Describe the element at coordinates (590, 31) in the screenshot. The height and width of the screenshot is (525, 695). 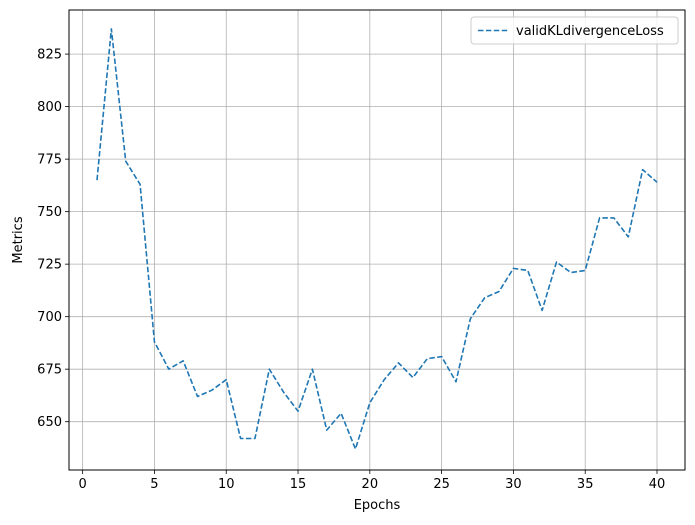
I see `legend-entry-label: validKLdivergenceLoss` at that location.